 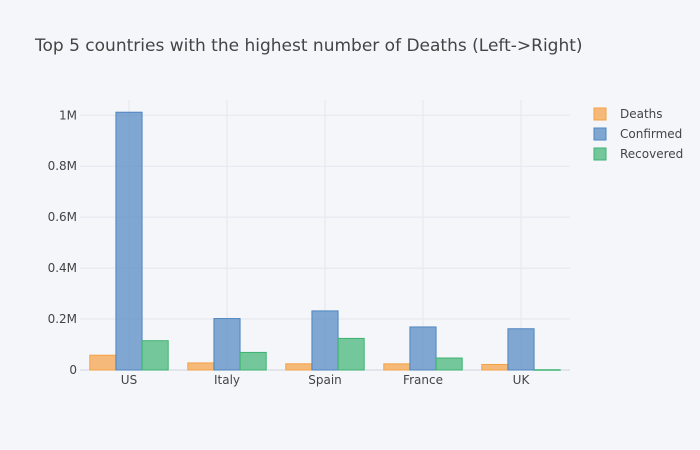 I want to click on legend-item-recovered: Recovered, so click(x=638, y=154).